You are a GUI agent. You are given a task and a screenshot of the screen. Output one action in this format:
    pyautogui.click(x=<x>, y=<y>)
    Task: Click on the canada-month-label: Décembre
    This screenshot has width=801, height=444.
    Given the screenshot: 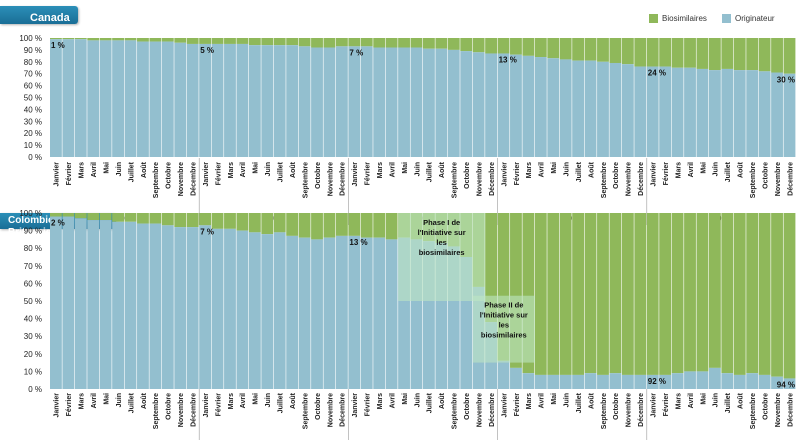 What is the action you would take?
    pyautogui.click(x=193, y=179)
    